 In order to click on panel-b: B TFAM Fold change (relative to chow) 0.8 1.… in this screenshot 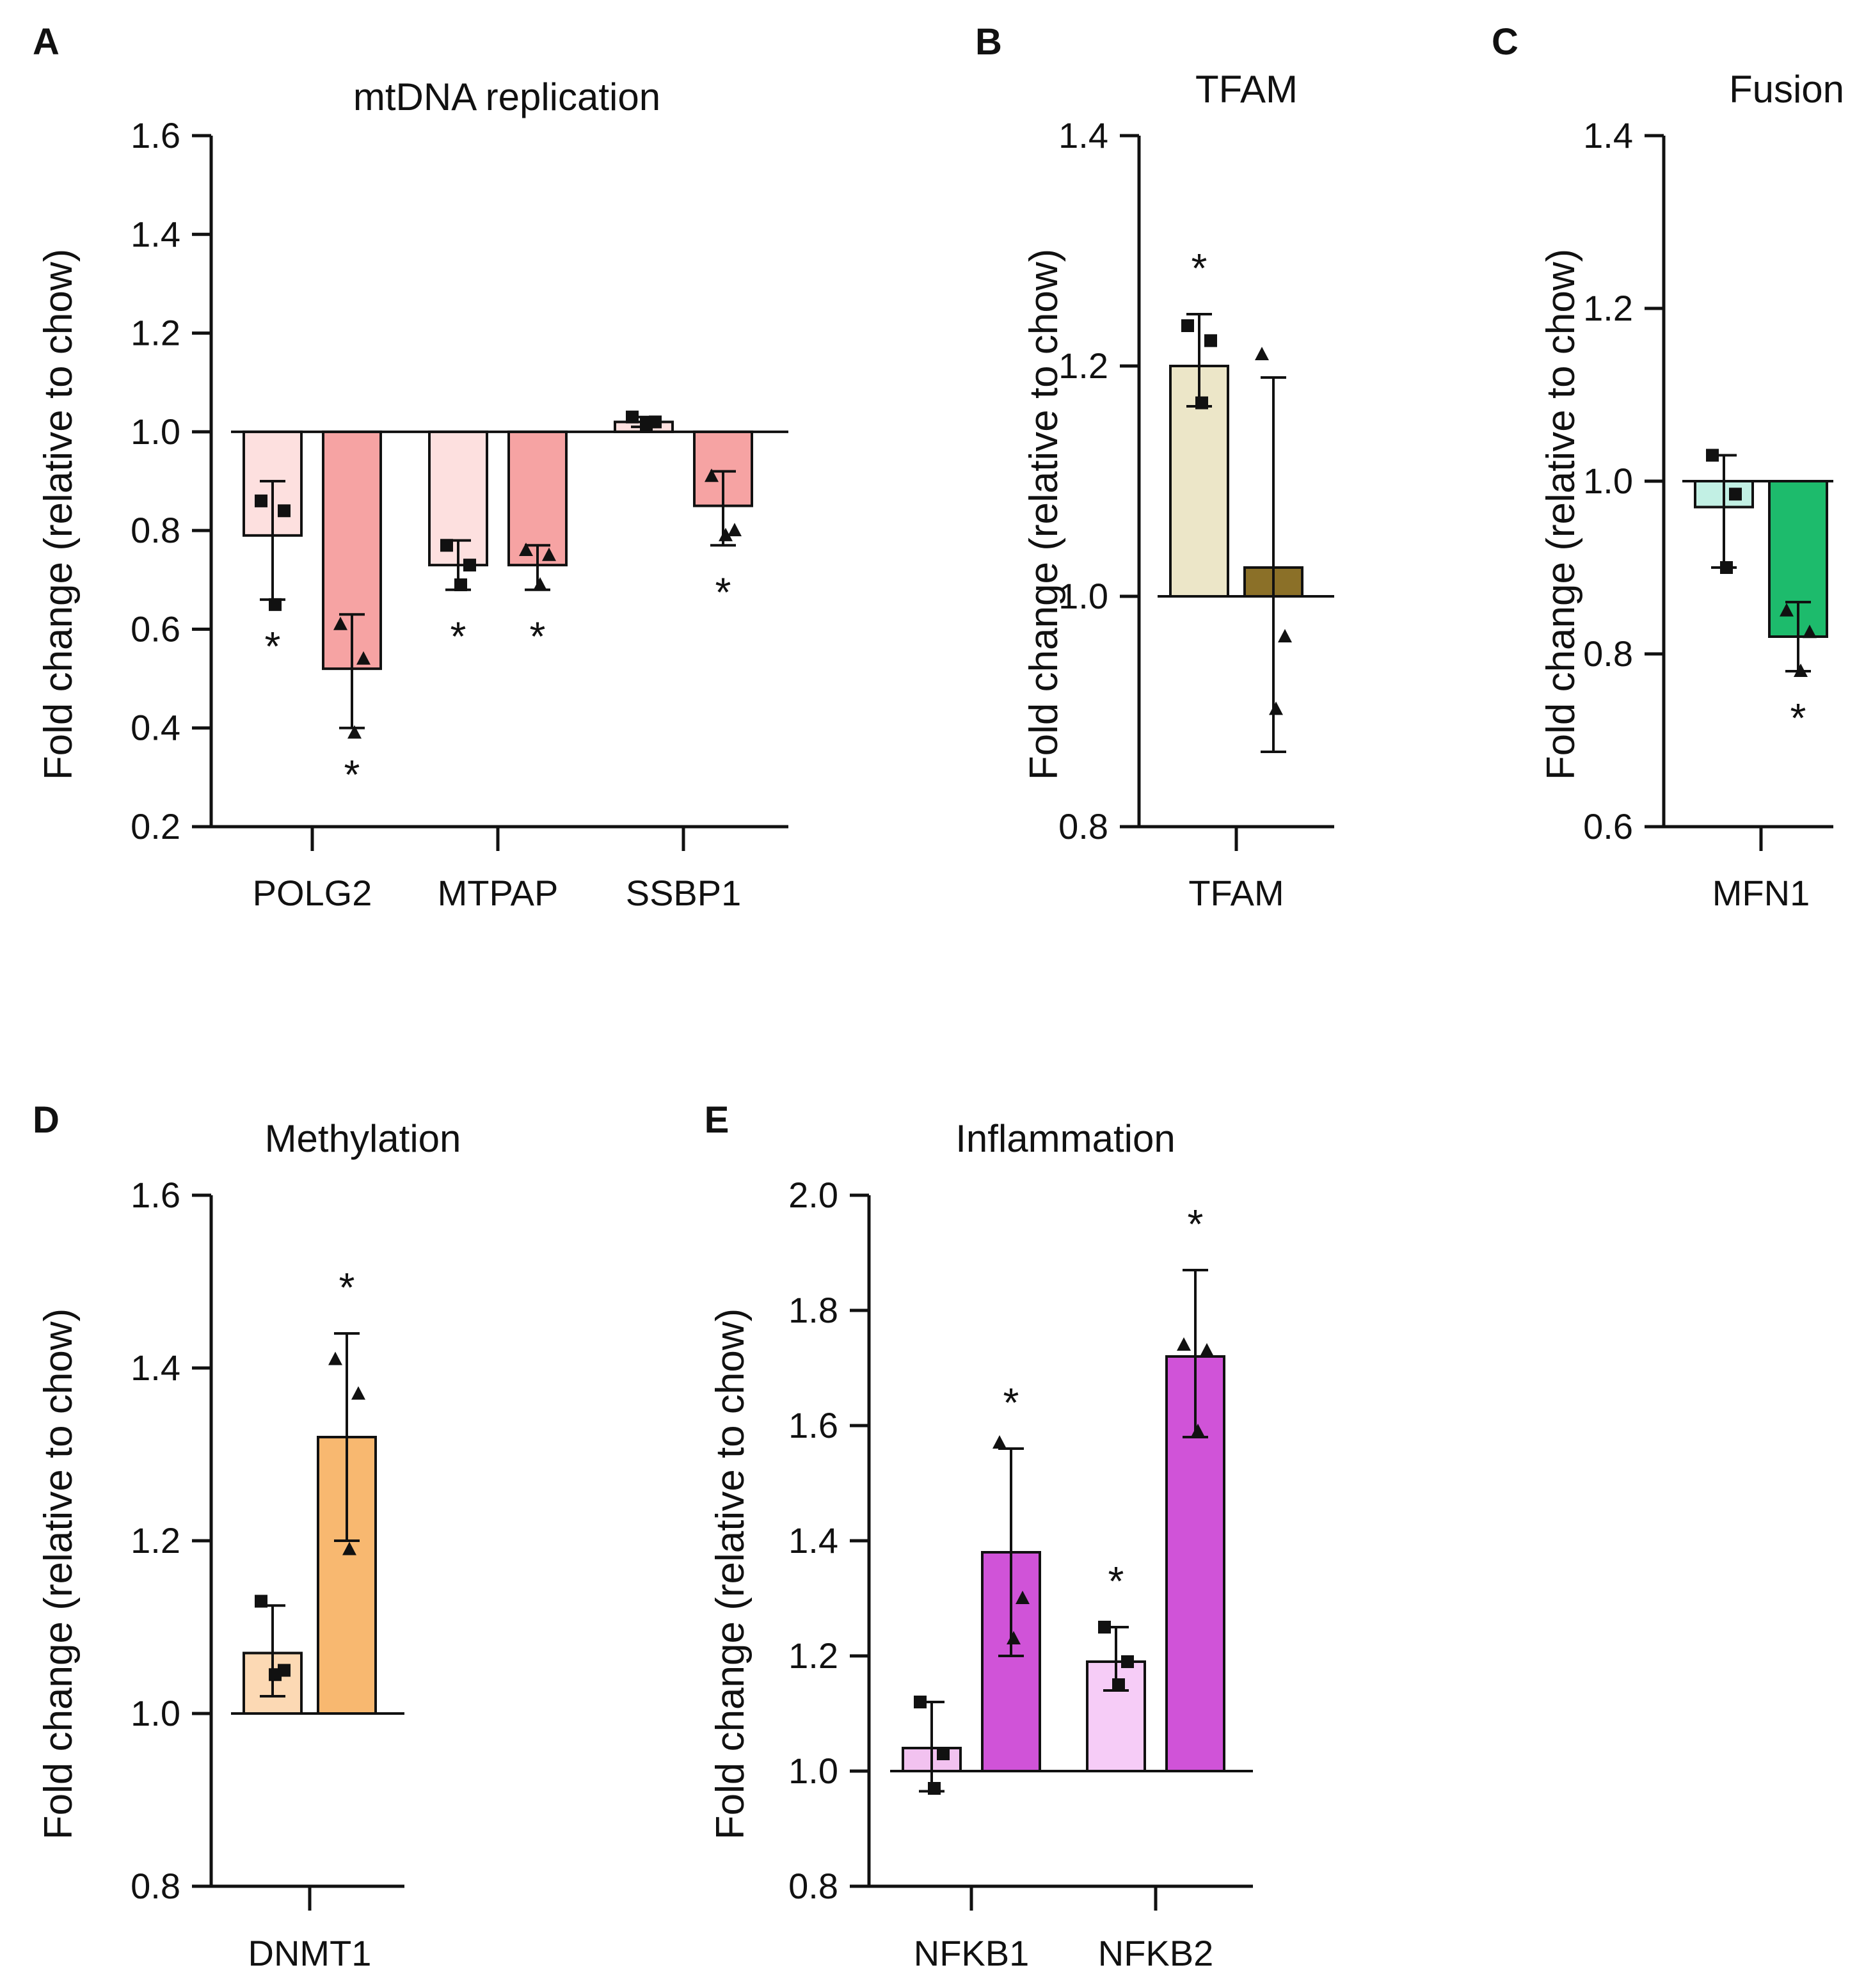, I will do `click(1154, 467)`.